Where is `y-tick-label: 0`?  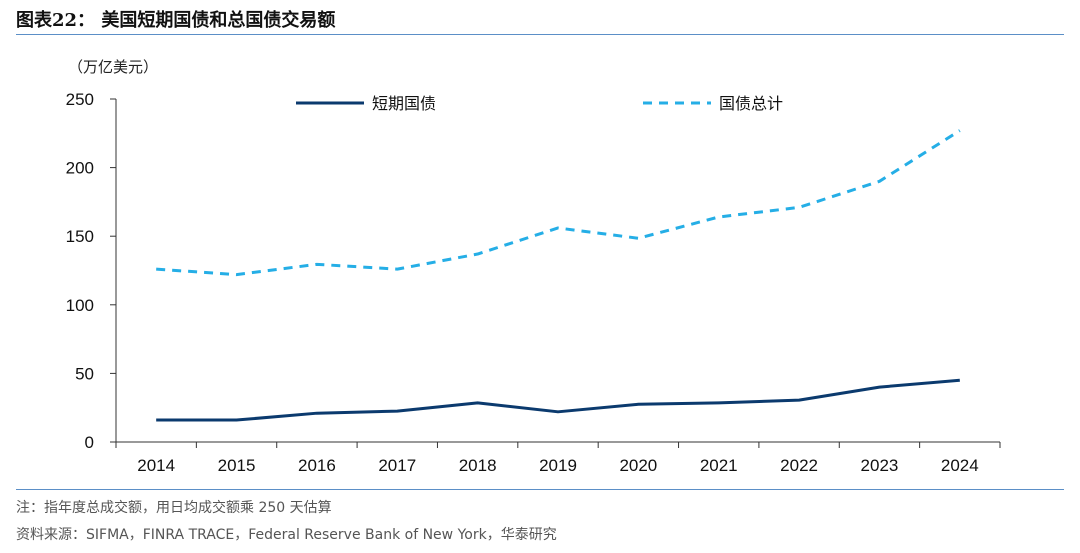 y-tick-label: 0 is located at coordinates (89, 442).